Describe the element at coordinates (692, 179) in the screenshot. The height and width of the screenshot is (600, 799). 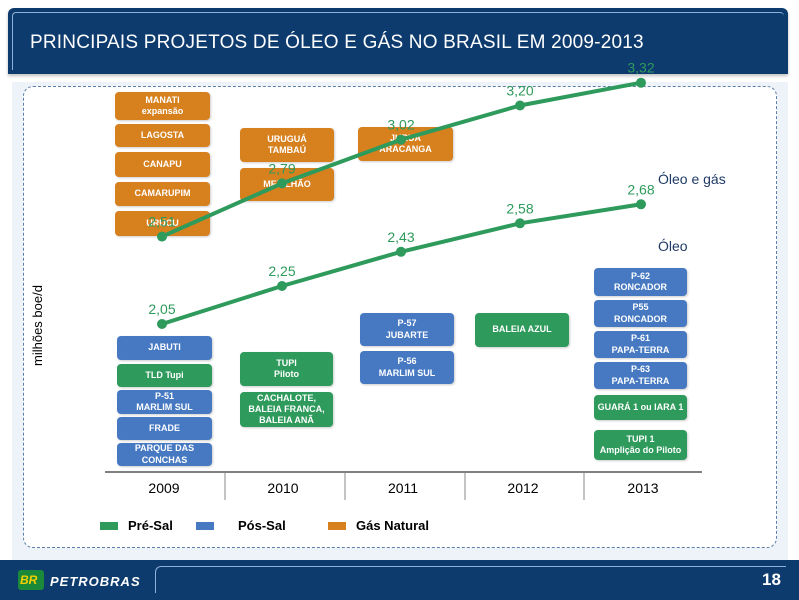
I see `series-name-oleo-e-gas: Óleo e gás` at that location.